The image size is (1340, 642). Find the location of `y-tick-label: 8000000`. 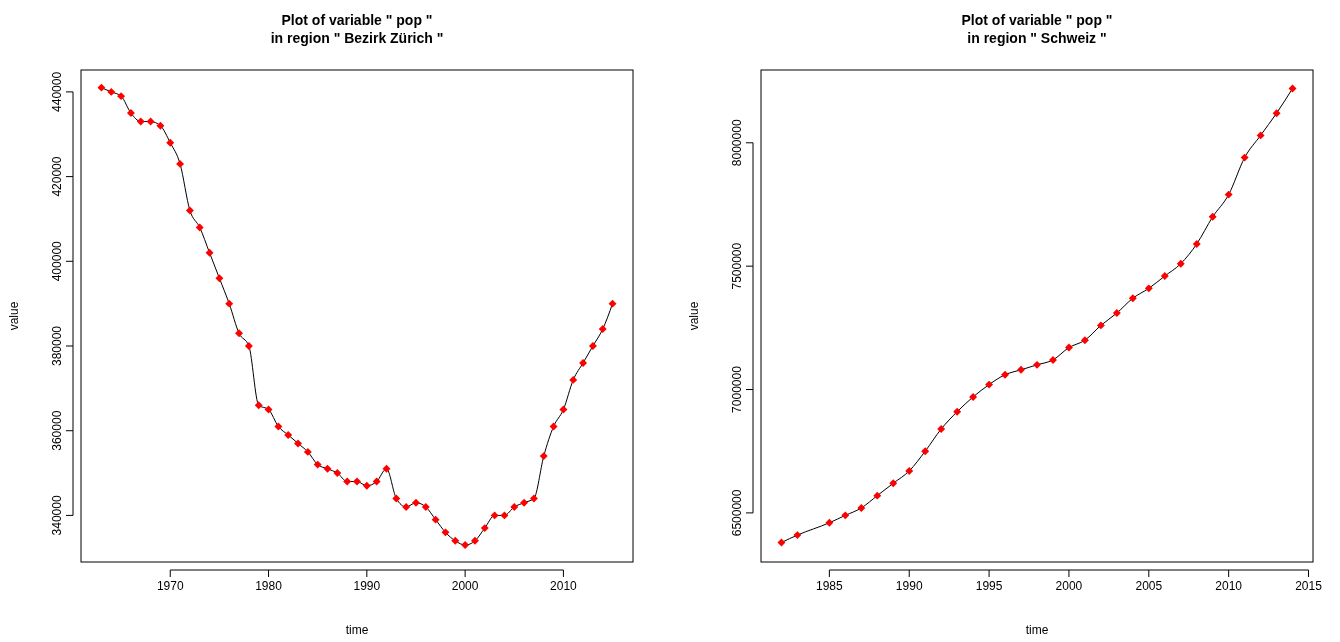

y-tick-label: 8000000 is located at coordinates (737, 143).